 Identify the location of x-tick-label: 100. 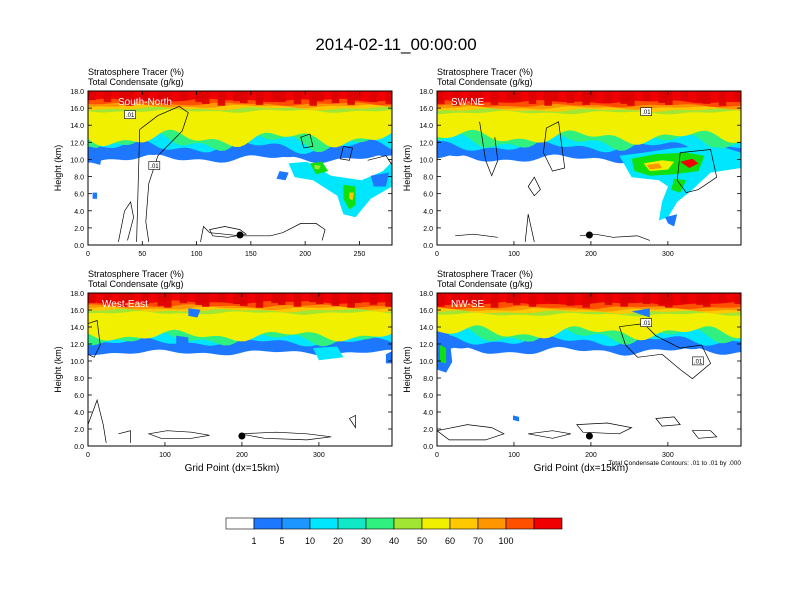
(197, 254).